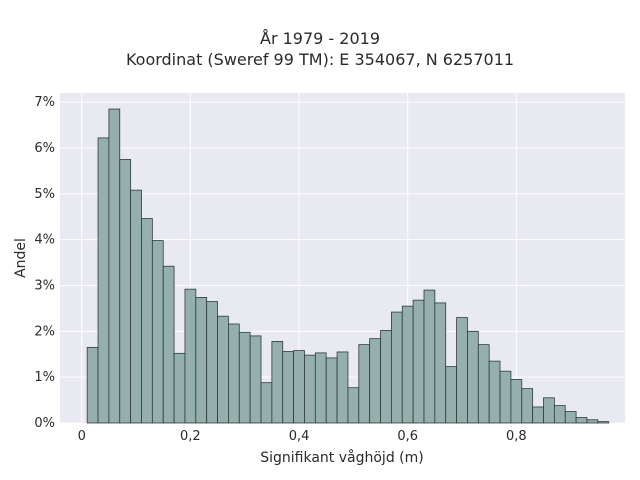  What do you see at coordinates (44, 194) in the screenshot?
I see `y-tick-label: 5%` at bounding box center [44, 194].